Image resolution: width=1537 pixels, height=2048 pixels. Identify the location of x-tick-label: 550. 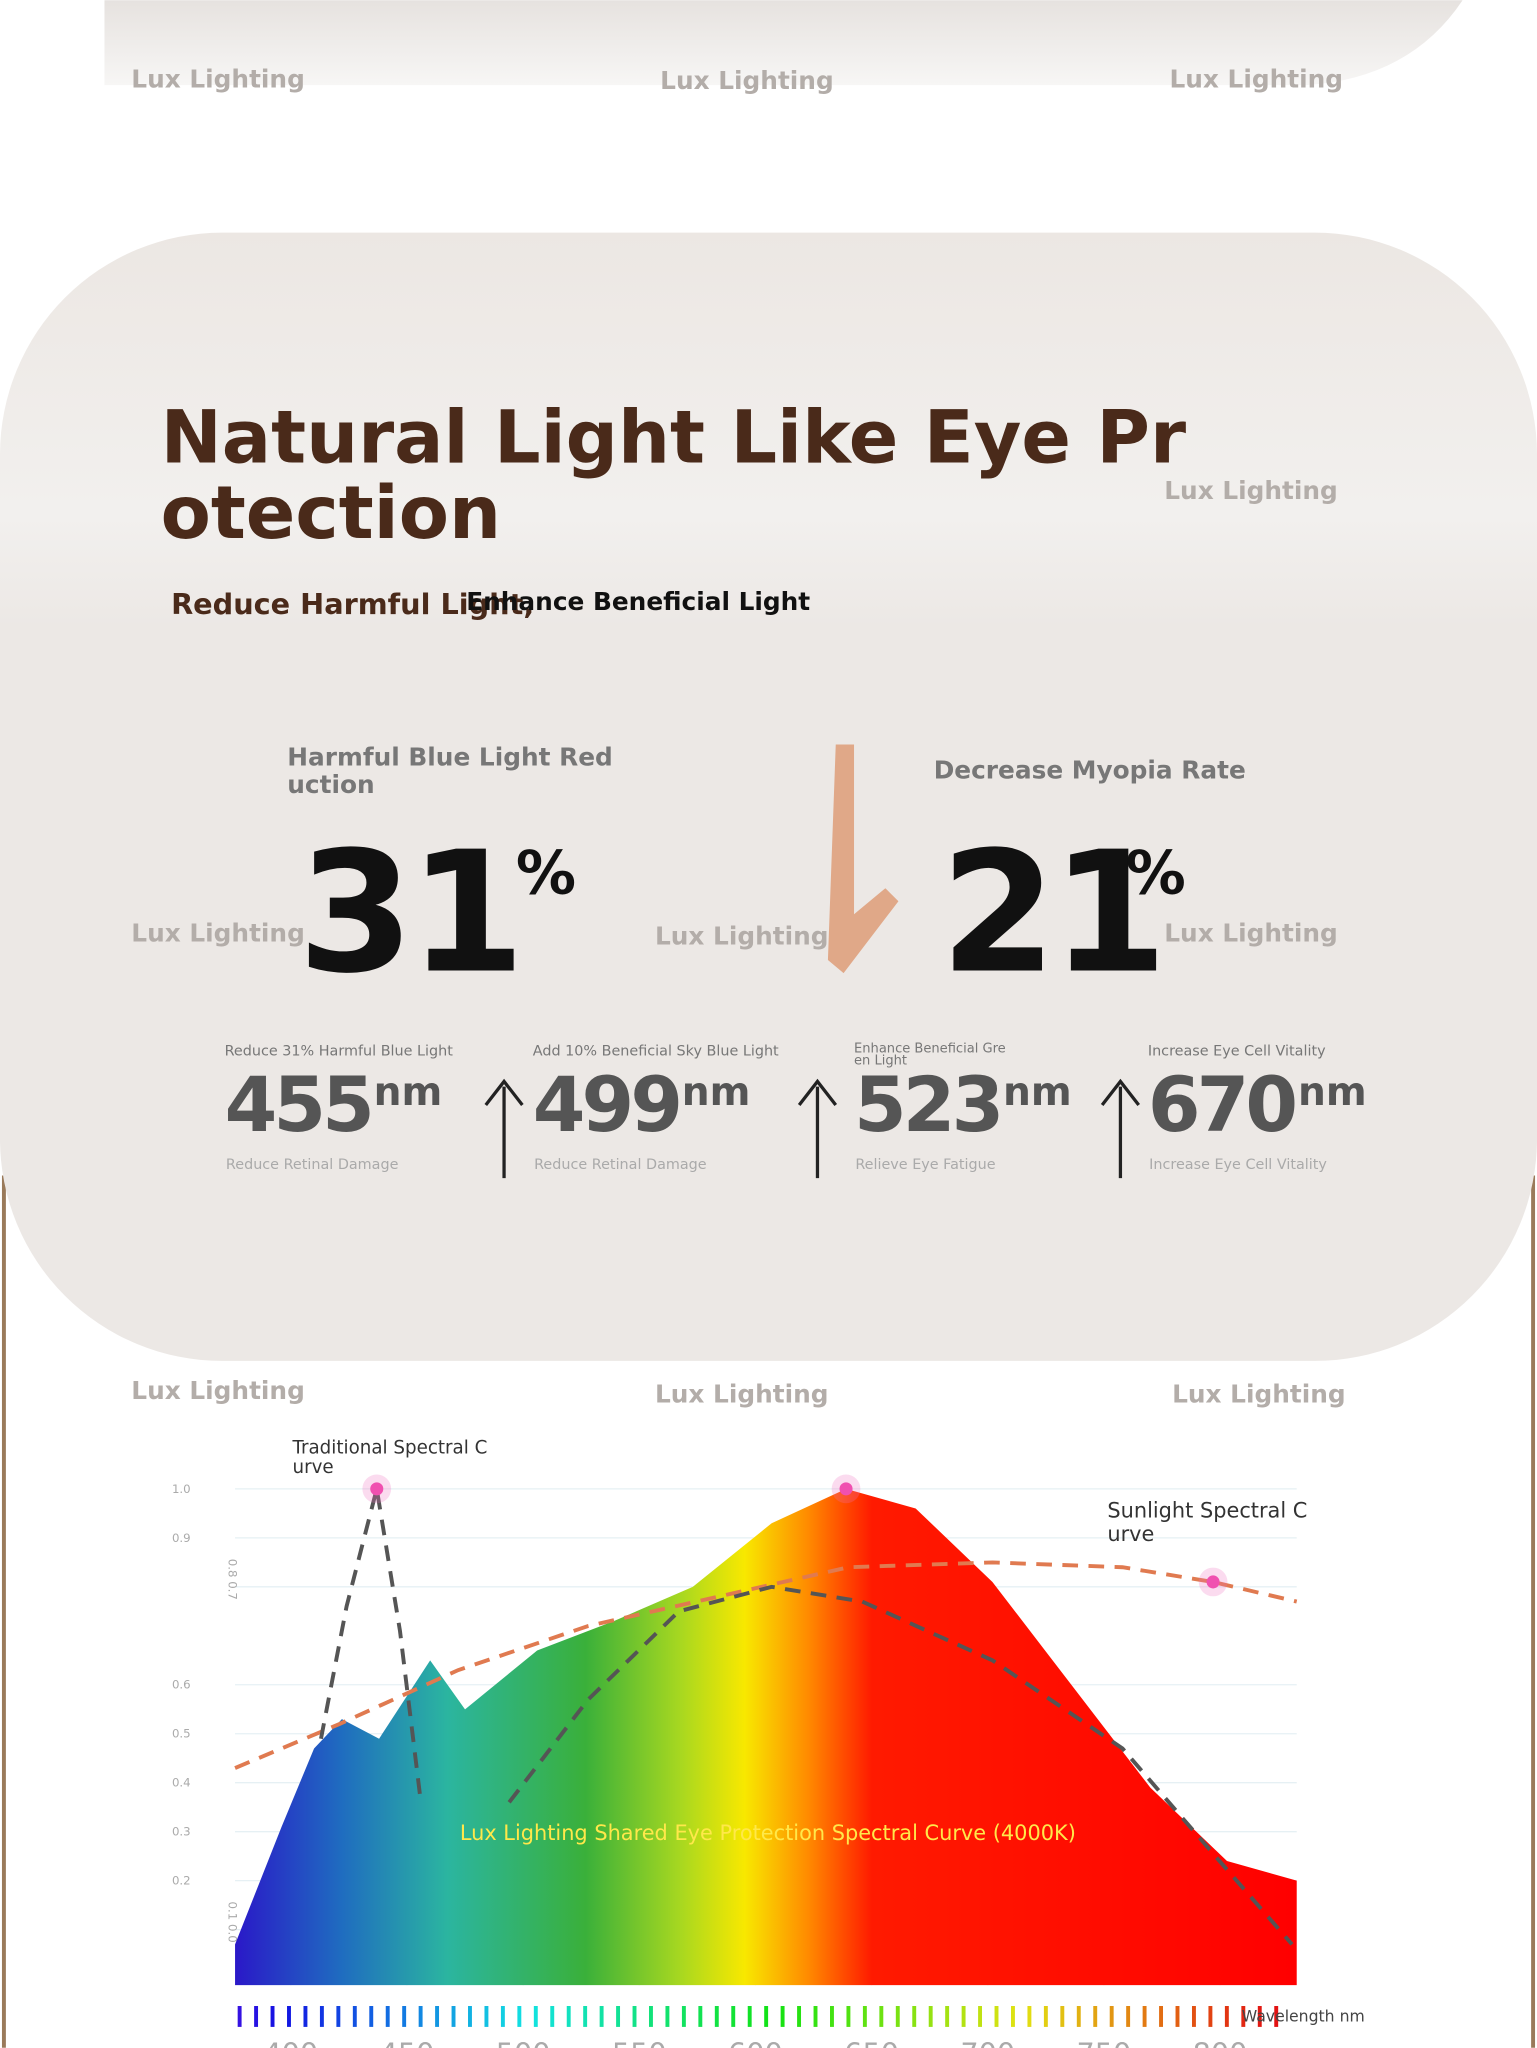
(639, 2042).